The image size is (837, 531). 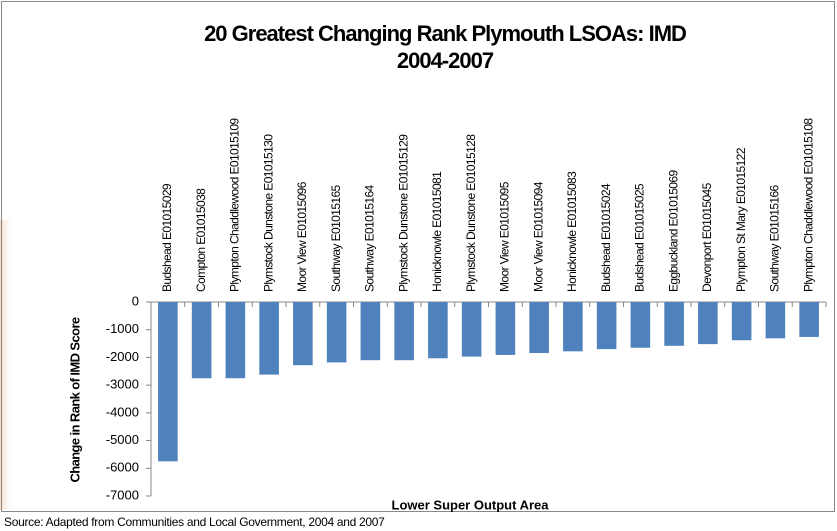 What do you see at coordinates (135, 300) in the screenshot?
I see `y-tick-label: 0` at bounding box center [135, 300].